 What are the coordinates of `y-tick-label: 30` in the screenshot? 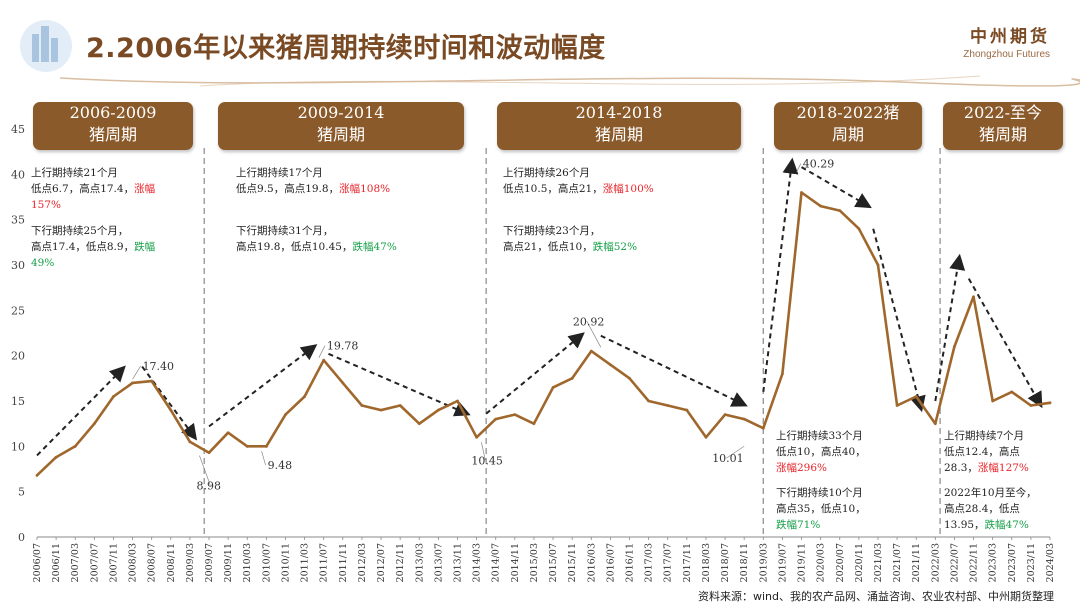 It's located at (18, 265).